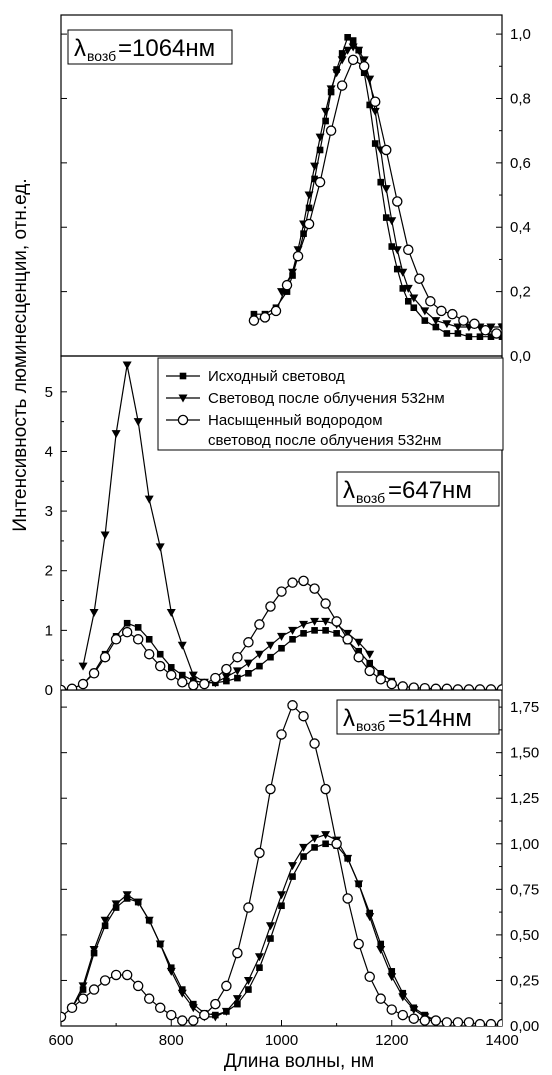 This screenshot has height=1075, width=552. I want to click on panel-bottom-xtick-label: 600, so click(60, 1040).